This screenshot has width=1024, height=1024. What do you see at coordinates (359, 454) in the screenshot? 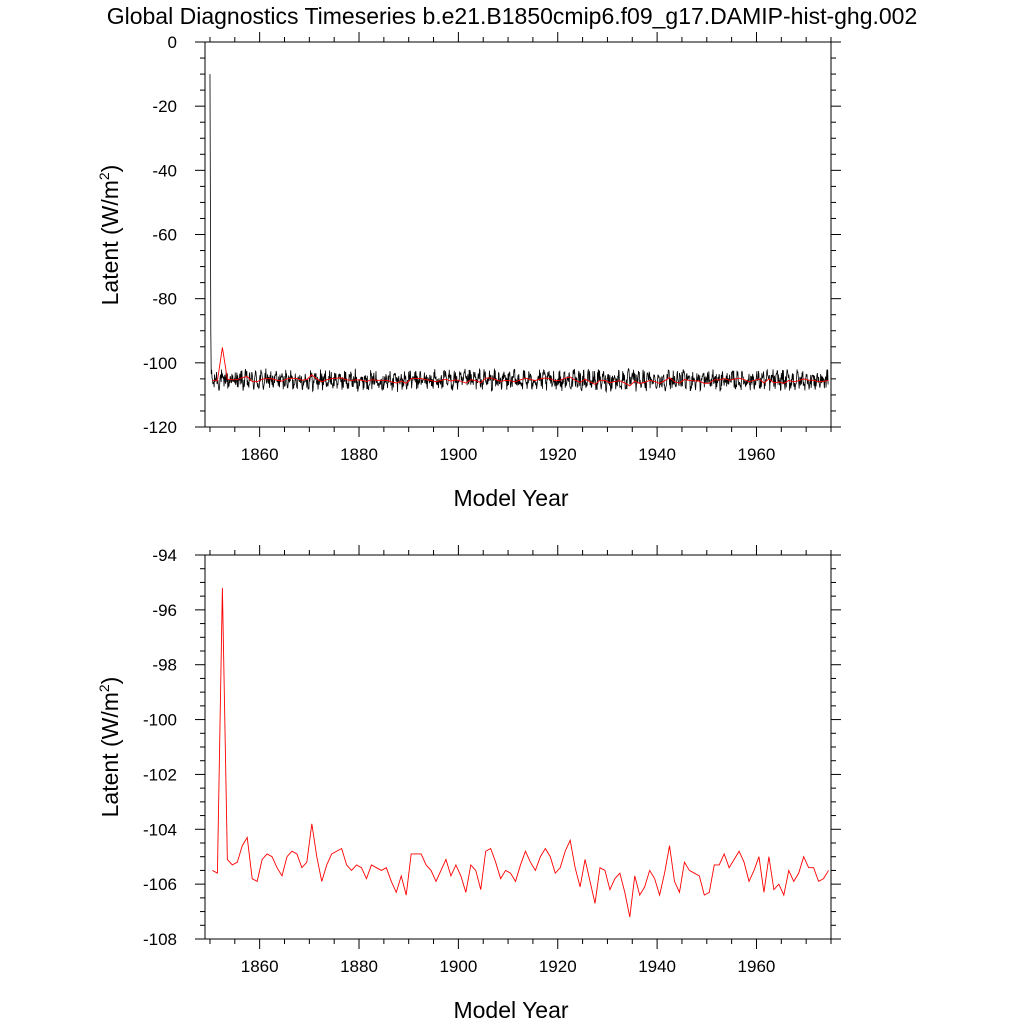
I see `panel-top-xtick-label: 1880` at bounding box center [359, 454].